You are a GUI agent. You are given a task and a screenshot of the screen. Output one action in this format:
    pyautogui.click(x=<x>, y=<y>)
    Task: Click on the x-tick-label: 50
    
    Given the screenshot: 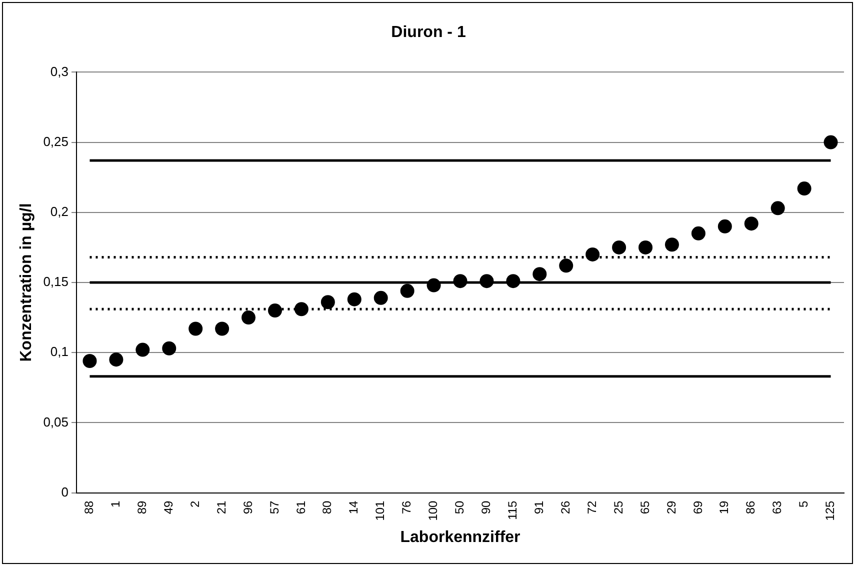 What is the action you would take?
    pyautogui.click(x=459, y=507)
    